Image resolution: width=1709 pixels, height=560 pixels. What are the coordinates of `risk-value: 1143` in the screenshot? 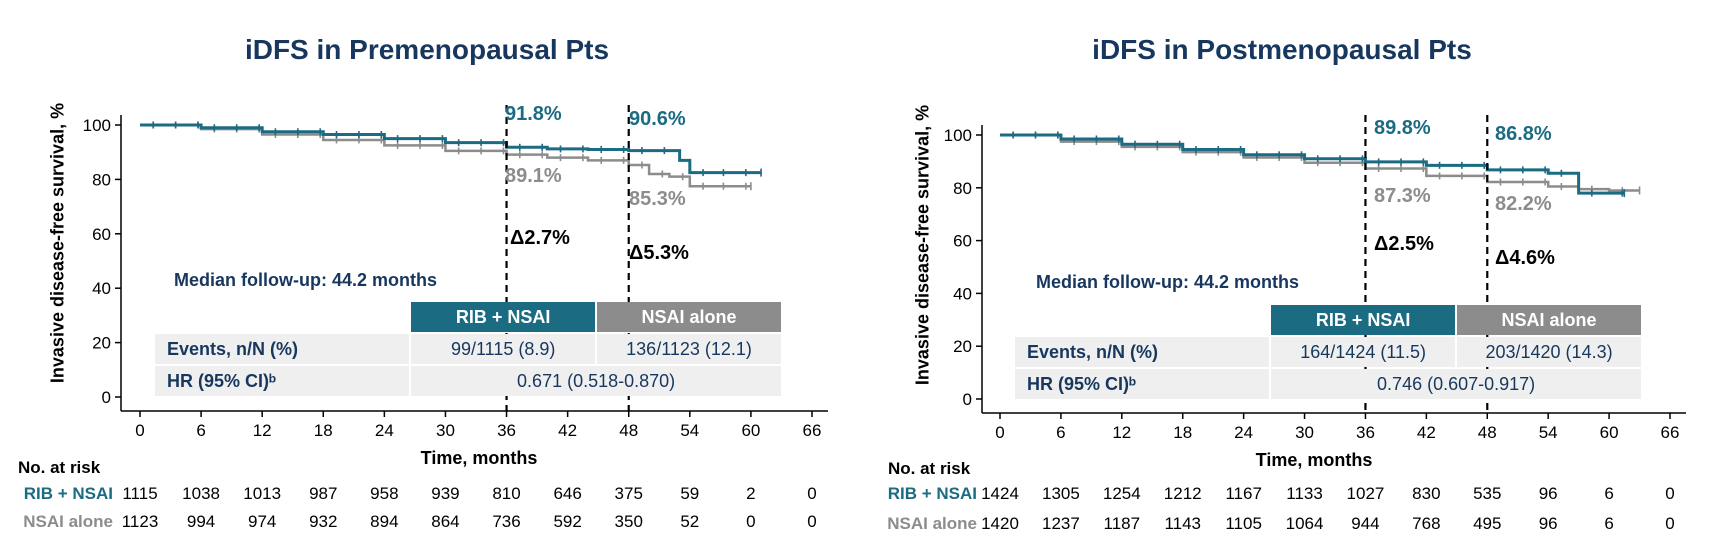 It's located at (1182, 523).